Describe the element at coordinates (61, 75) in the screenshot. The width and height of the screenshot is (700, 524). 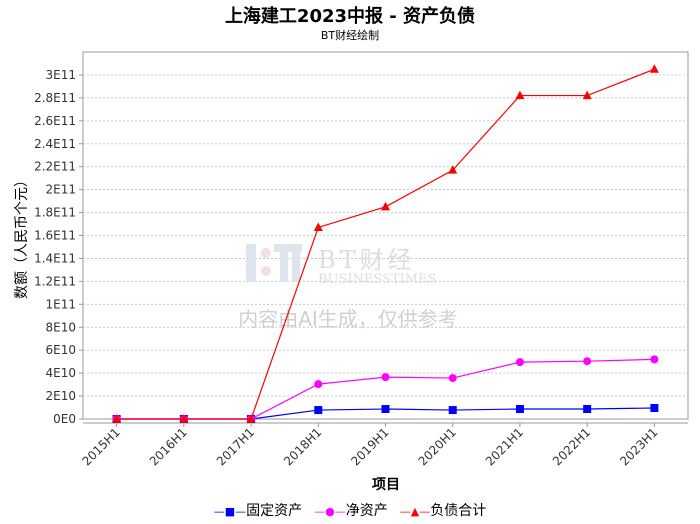
I see `y-tick-label: 3E11` at that location.